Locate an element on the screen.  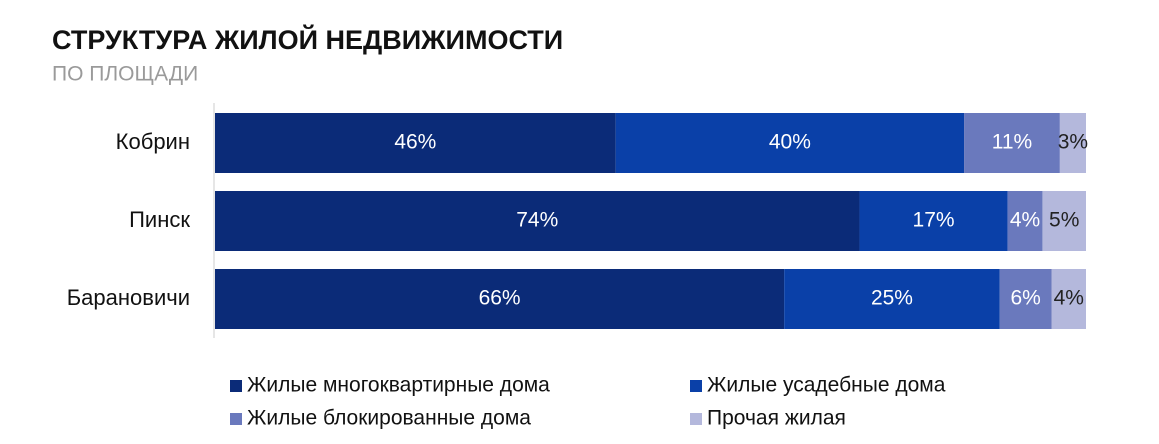
data-label: 40% is located at coordinates (790, 142).